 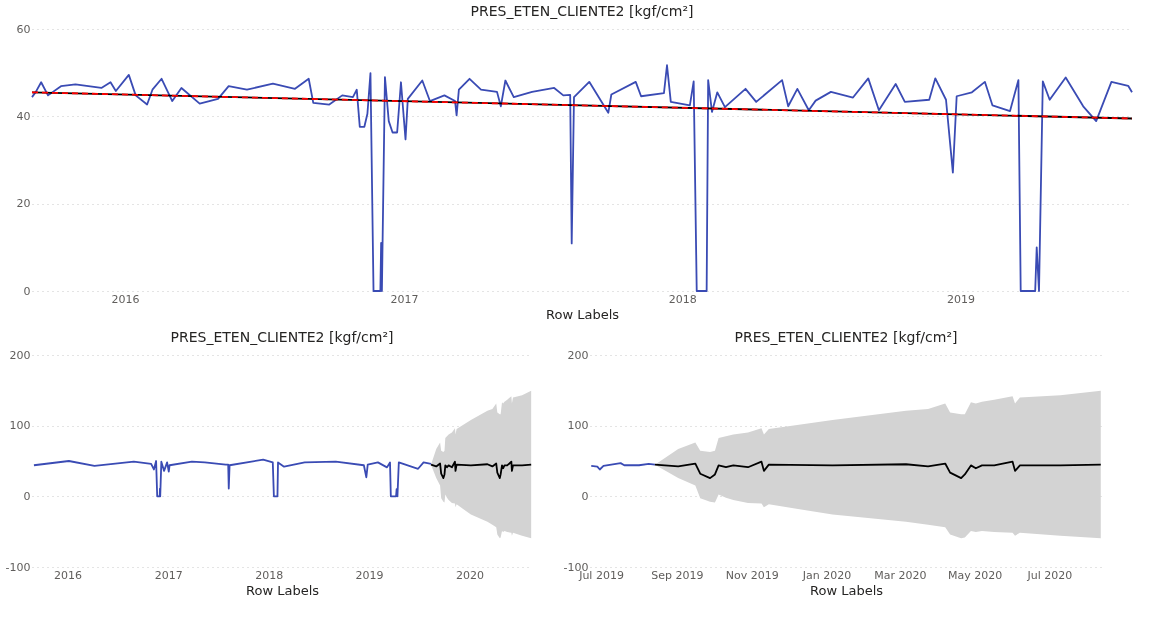 What do you see at coordinates (470, 575) in the screenshot?
I see `x-tick-label: 2020` at bounding box center [470, 575].